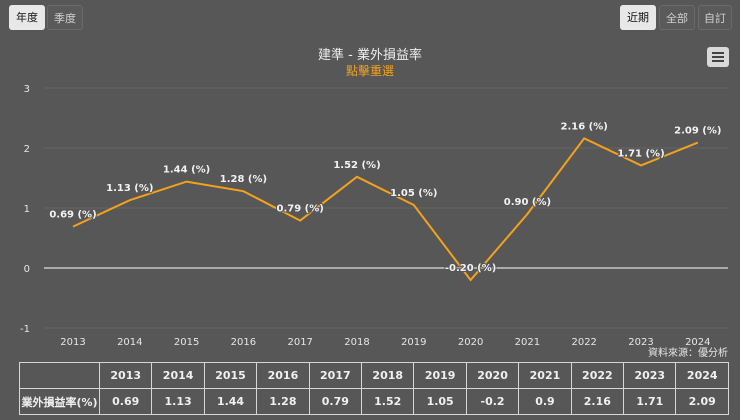 The height and width of the screenshot is (420, 740). Describe the element at coordinates (388, 375) in the screenshot. I see `table-header-year: 2018` at that location.